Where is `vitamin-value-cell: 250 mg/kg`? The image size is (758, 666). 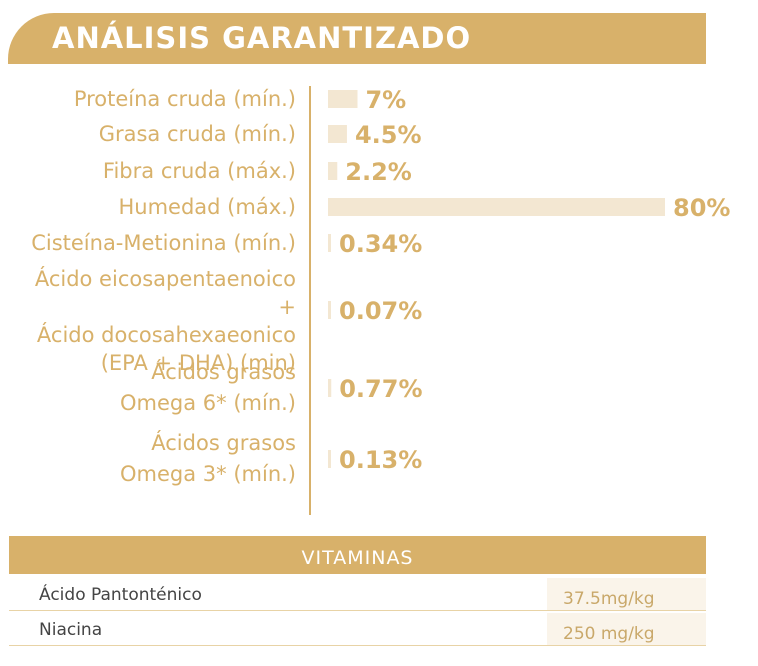 vitamin-value-cell: 250 mg/kg is located at coordinates (626, 629).